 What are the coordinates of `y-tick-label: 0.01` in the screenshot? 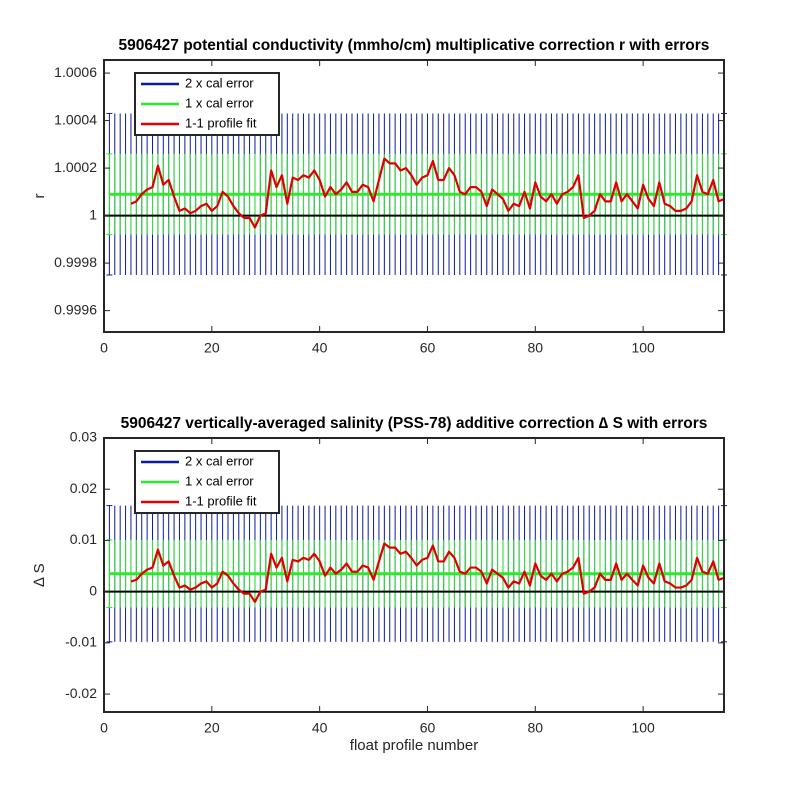 It's located at (83, 539).